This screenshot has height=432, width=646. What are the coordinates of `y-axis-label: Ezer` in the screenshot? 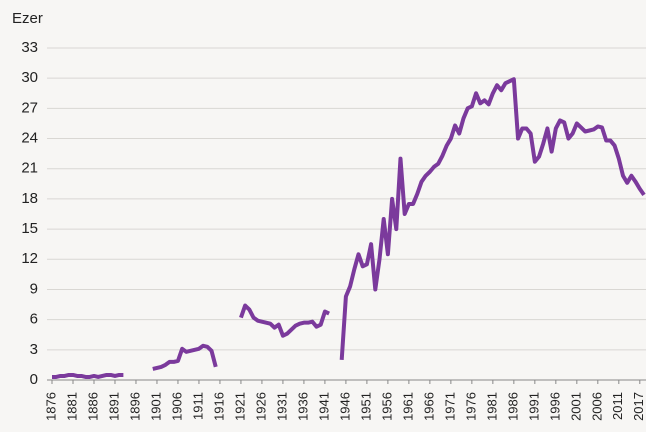 It's located at (27, 18).